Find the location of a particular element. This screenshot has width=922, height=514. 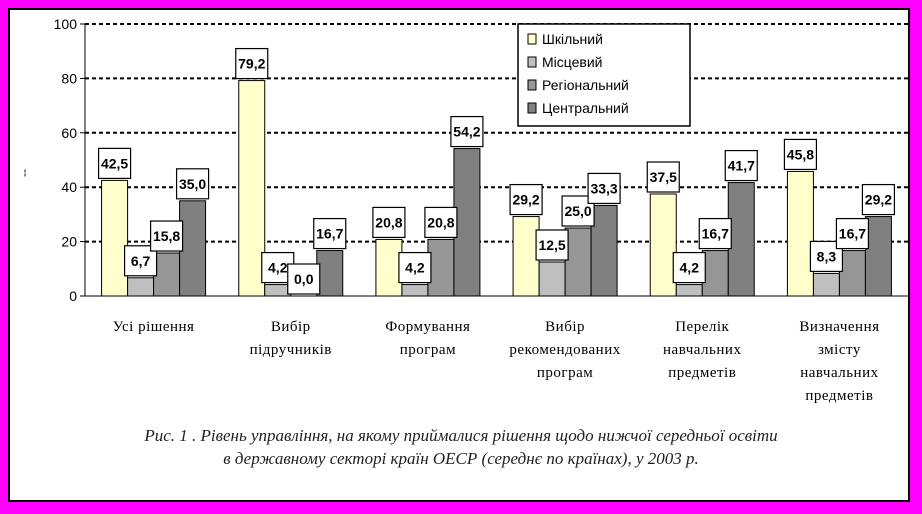

data-label: 54,2 is located at coordinates (466, 132).